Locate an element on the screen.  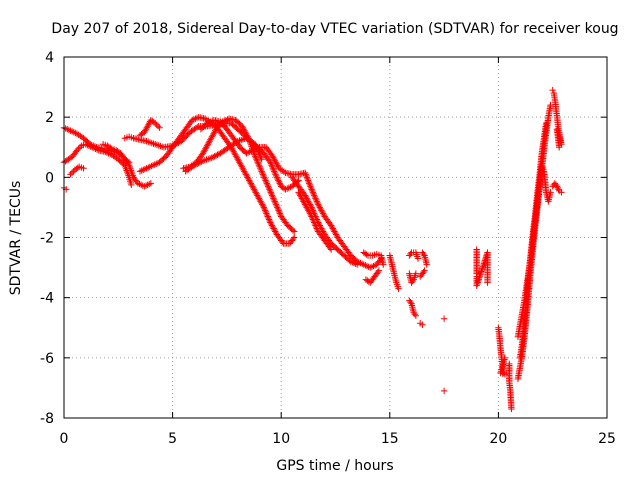
y-axis-label: SDTVAR / TECUs is located at coordinates (16, 238).